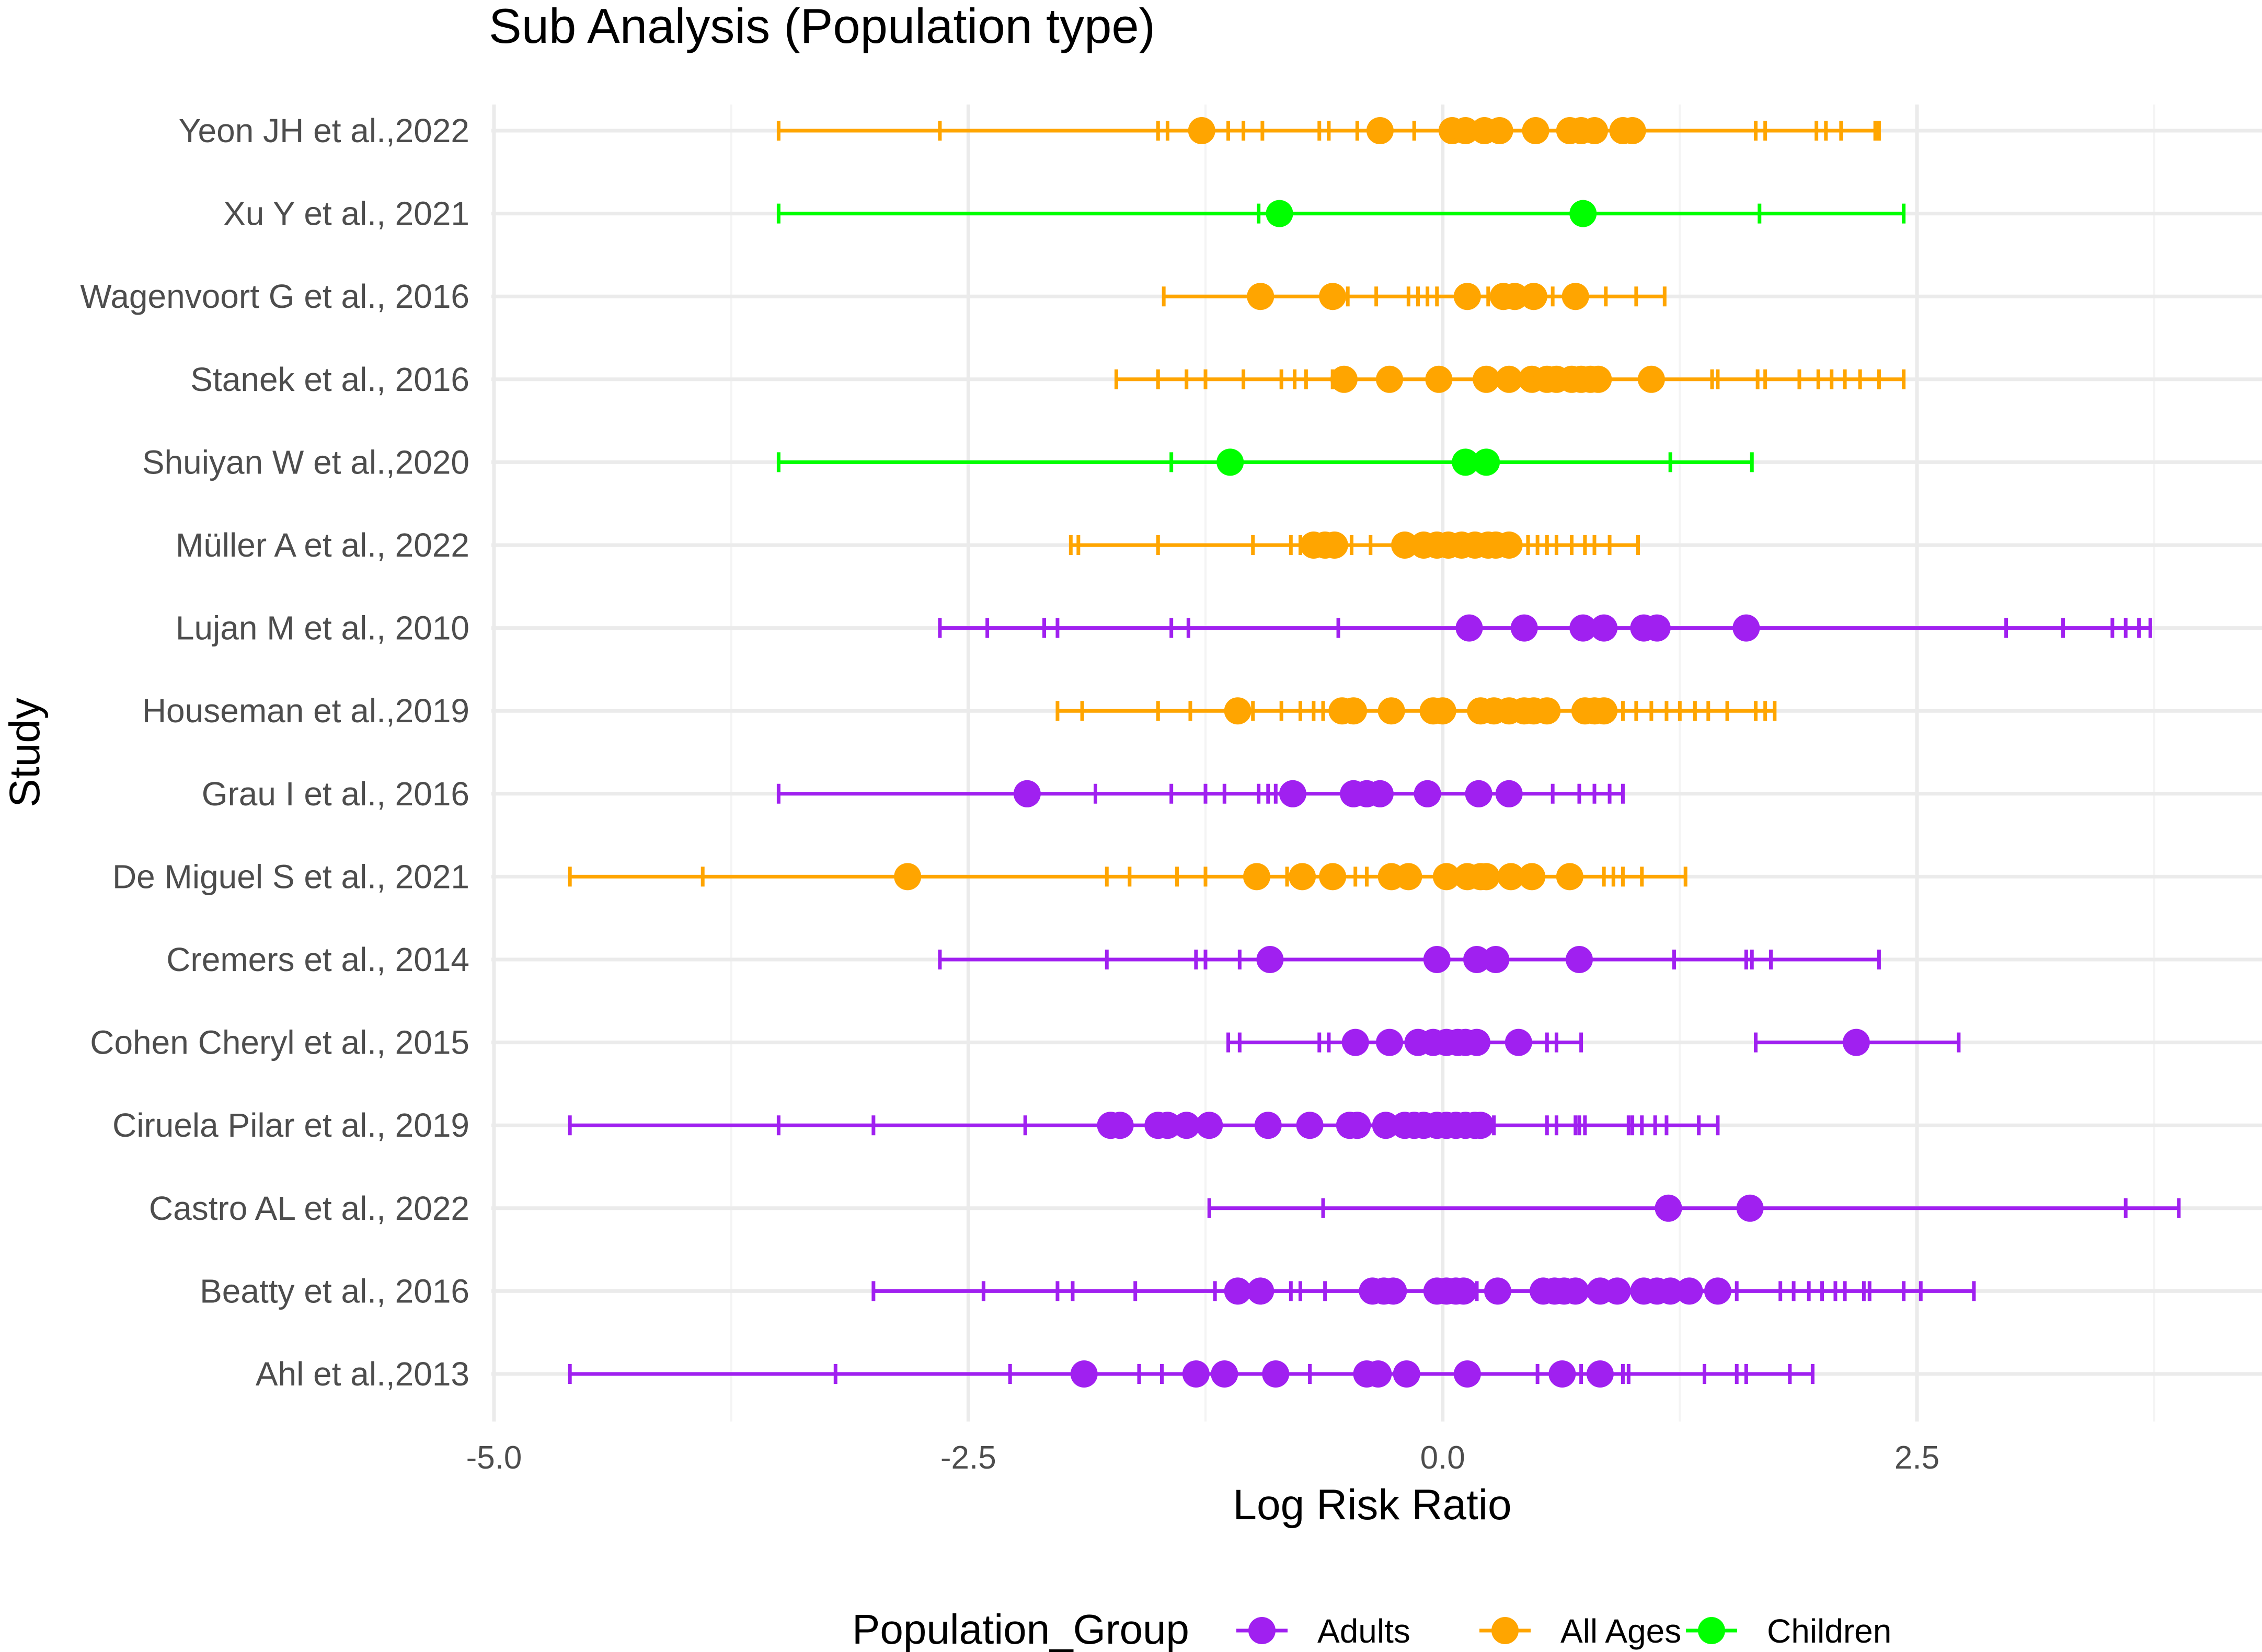  What do you see at coordinates (335, 794) in the screenshot?
I see `study-label: Grau I et al., 2016` at bounding box center [335, 794].